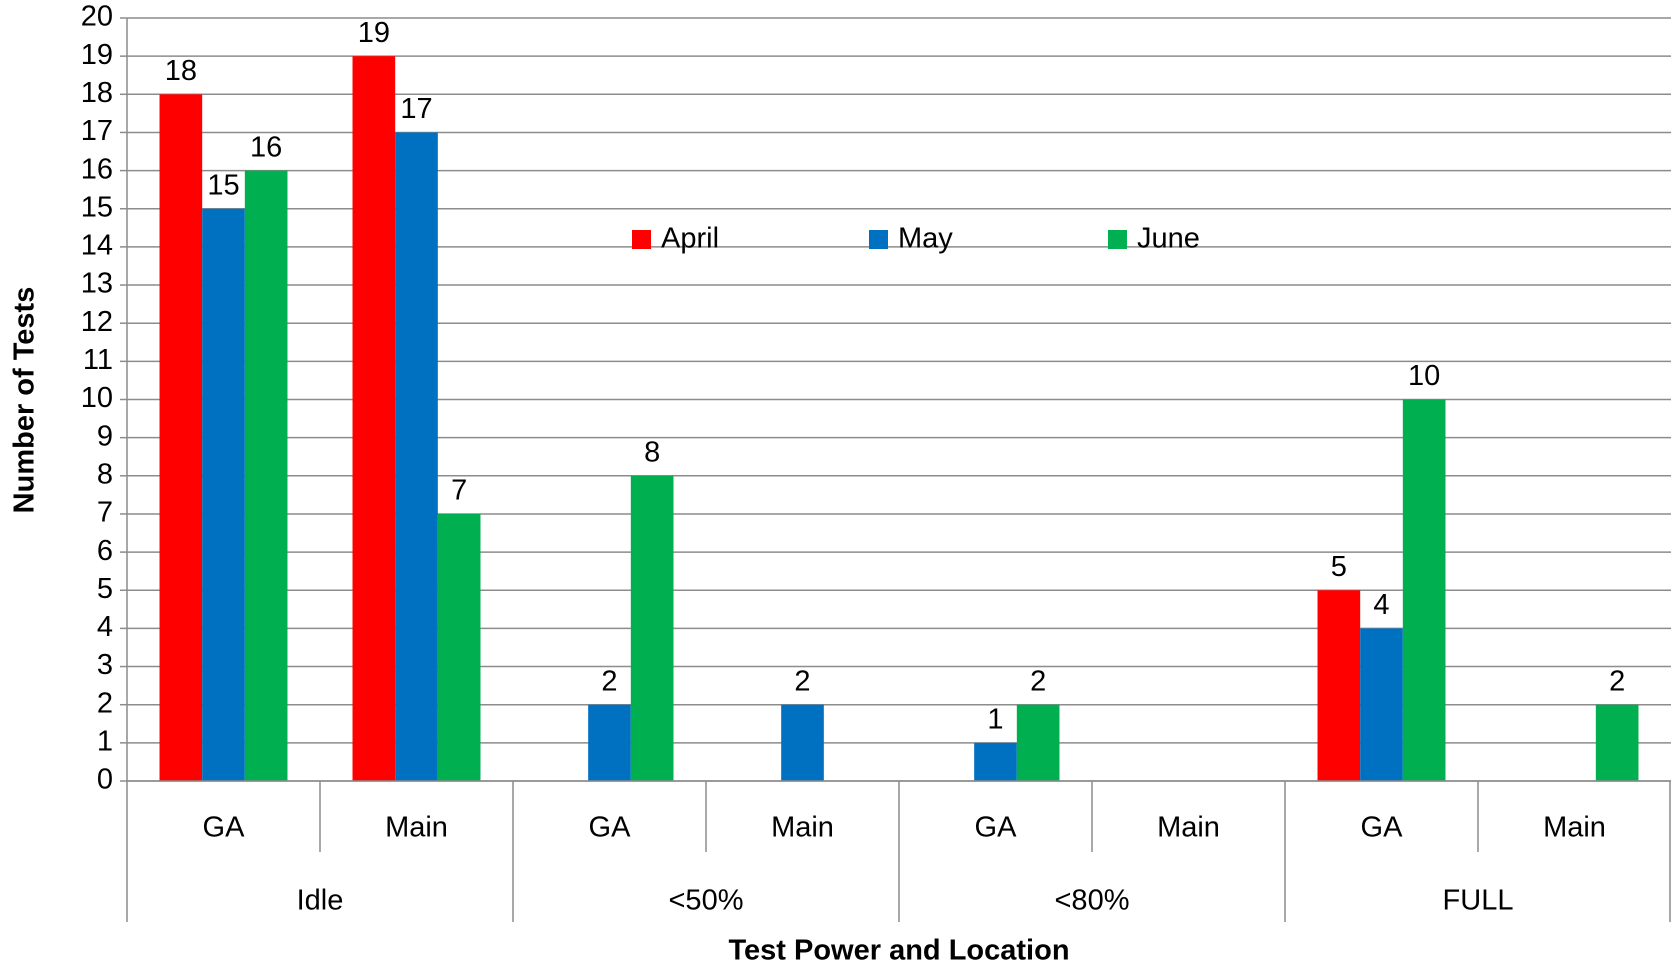 Image resolution: width=1671 pixels, height=973 pixels. I want to click on y-tick-label: 16, so click(97, 169).